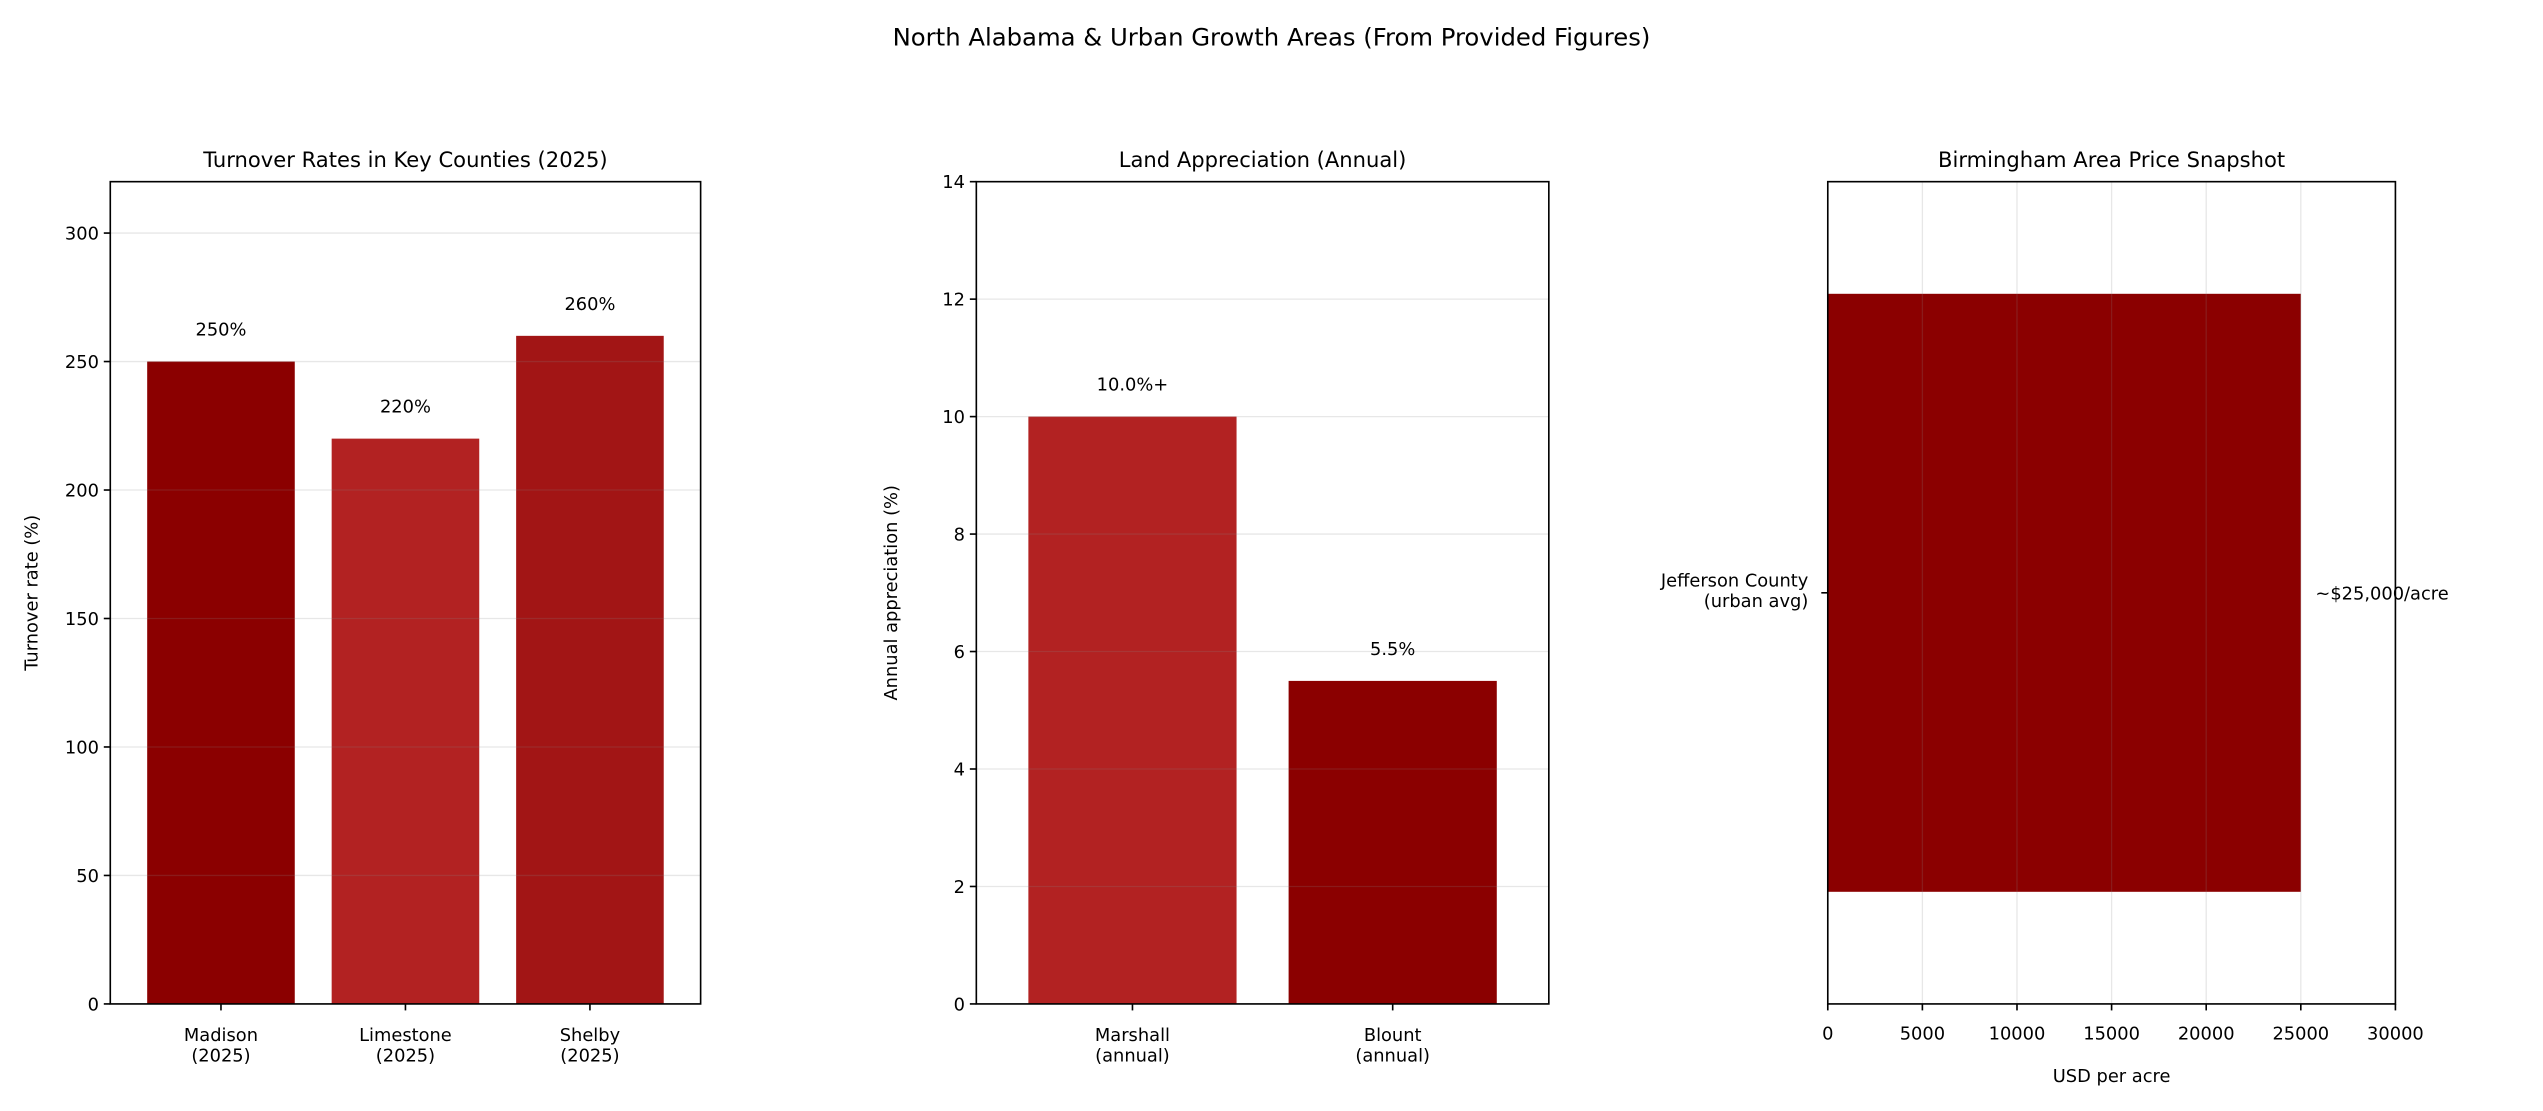 The height and width of the screenshot is (1111, 2543). I want to click on y-tick-label: 4, so click(959, 769).